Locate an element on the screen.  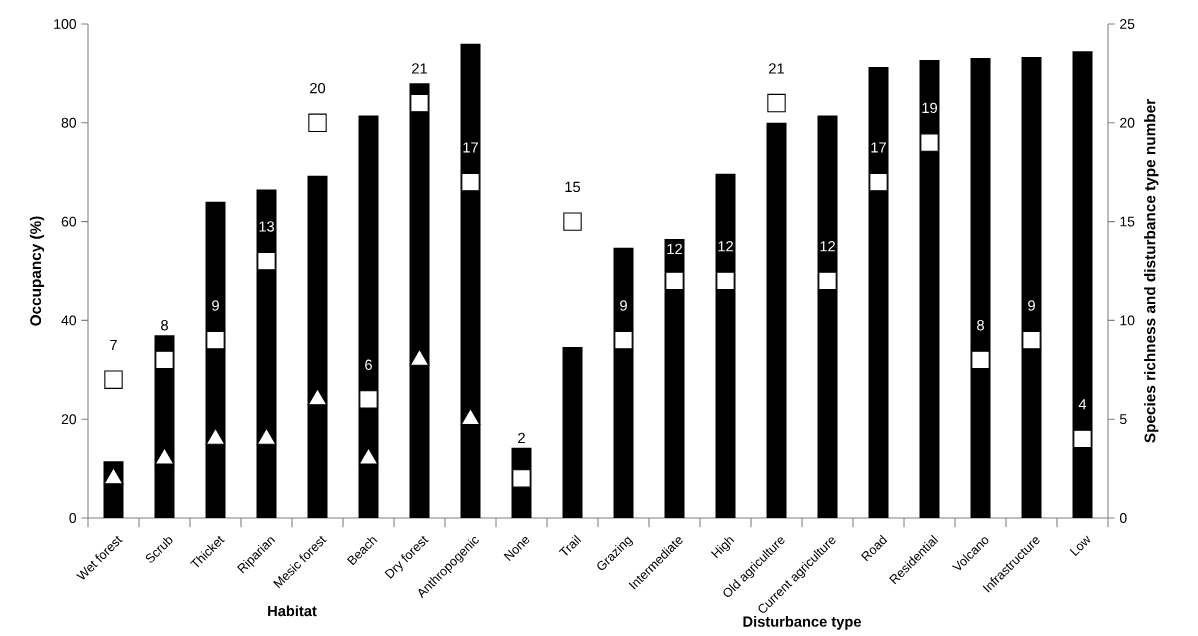
data-label: 13 is located at coordinates (267, 226).